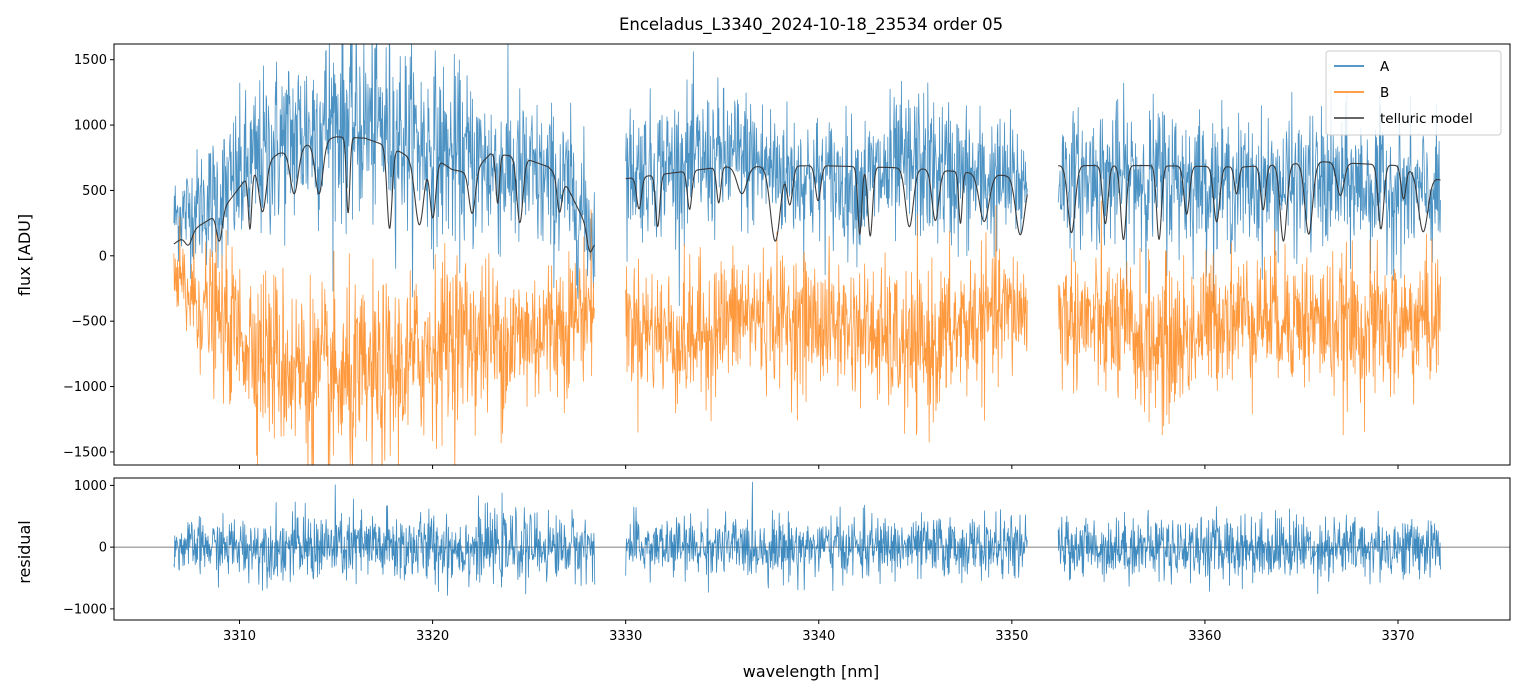  I want to click on flux-ytick-label: −1000, so click(85, 387).